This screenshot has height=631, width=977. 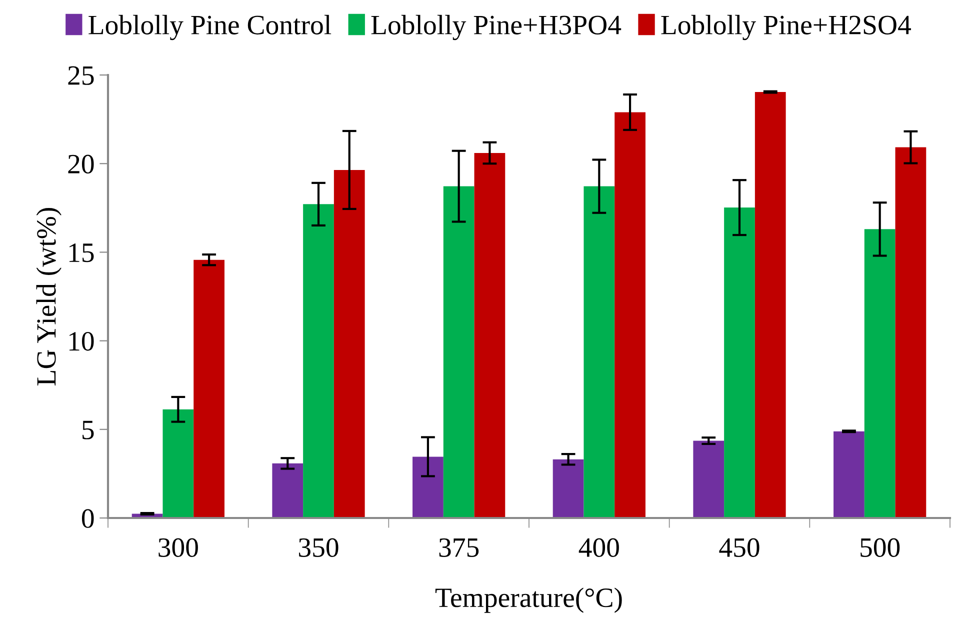 What do you see at coordinates (49, 297) in the screenshot?
I see `y-axis-title: LG Yield (wt%)` at bounding box center [49, 297].